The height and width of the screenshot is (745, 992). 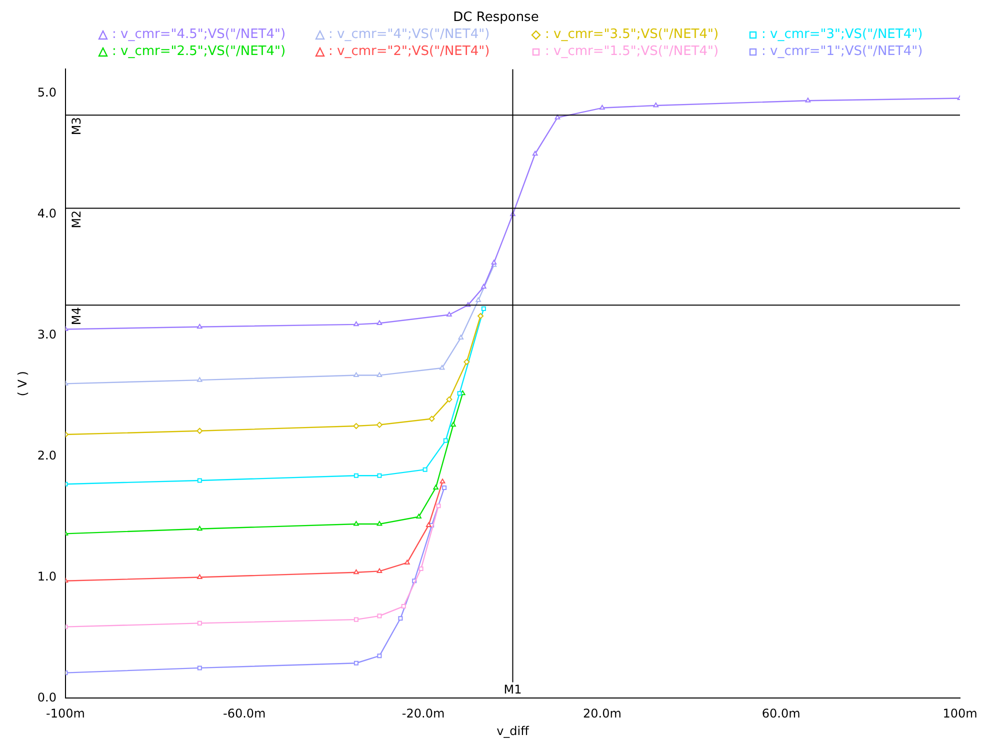 What do you see at coordinates (513, 689) in the screenshot?
I see `ref-line-label: M1` at bounding box center [513, 689].